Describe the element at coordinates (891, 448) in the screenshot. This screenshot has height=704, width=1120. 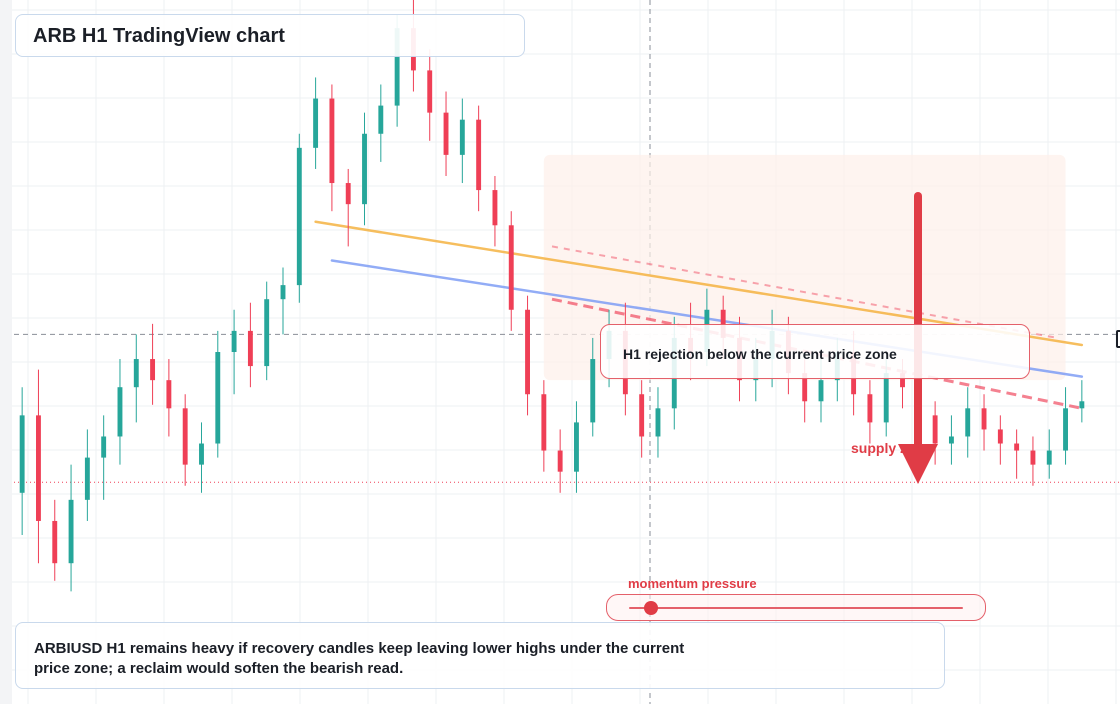
I see `supply-zone-label: supply zone` at that location.